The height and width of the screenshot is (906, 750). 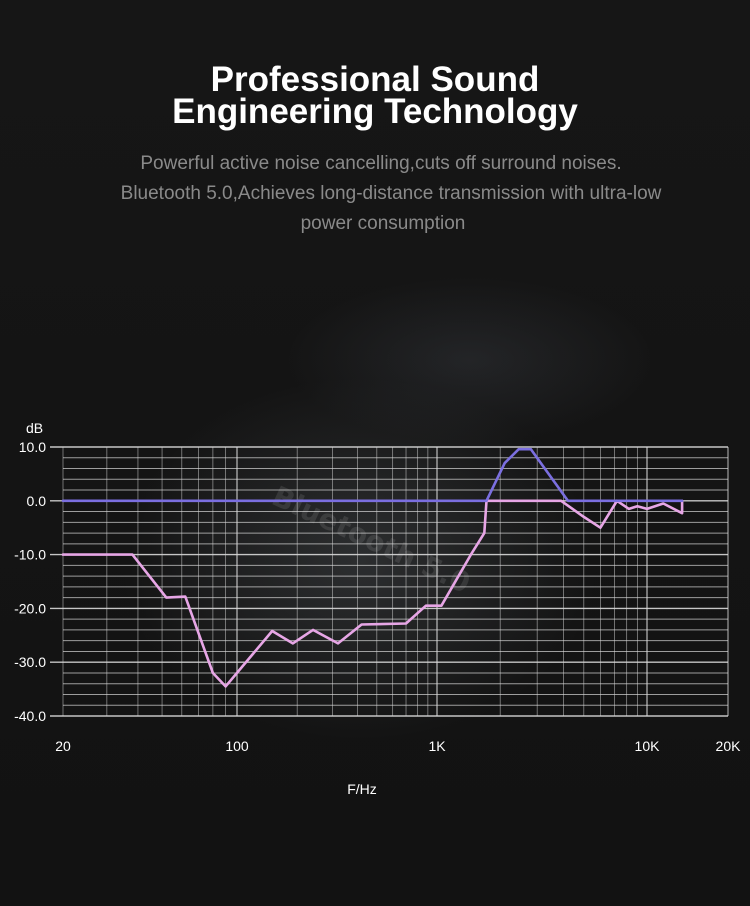 What do you see at coordinates (372, 475) in the screenshot?
I see `series-line-purple` at bounding box center [372, 475].